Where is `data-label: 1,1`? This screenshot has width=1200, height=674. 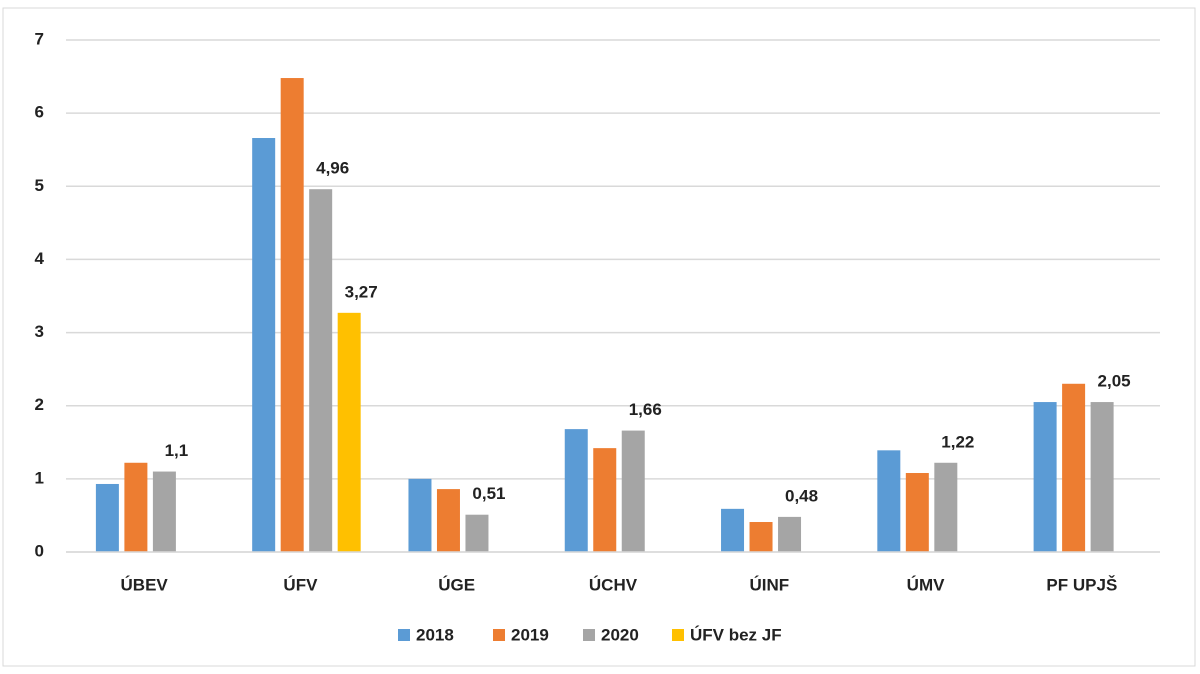
data-label: 1,1 is located at coordinates (177, 450).